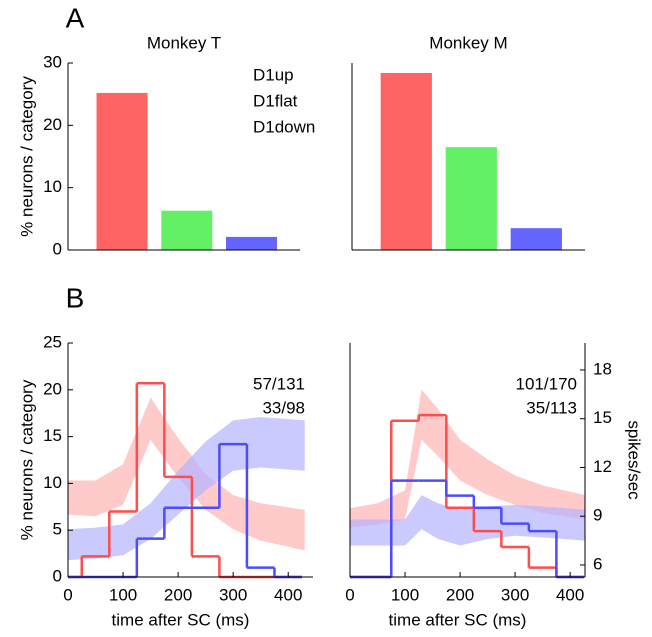 This screenshot has height=637, width=652. I want to click on y2-axis-label: spikes/sec, so click(634, 460).